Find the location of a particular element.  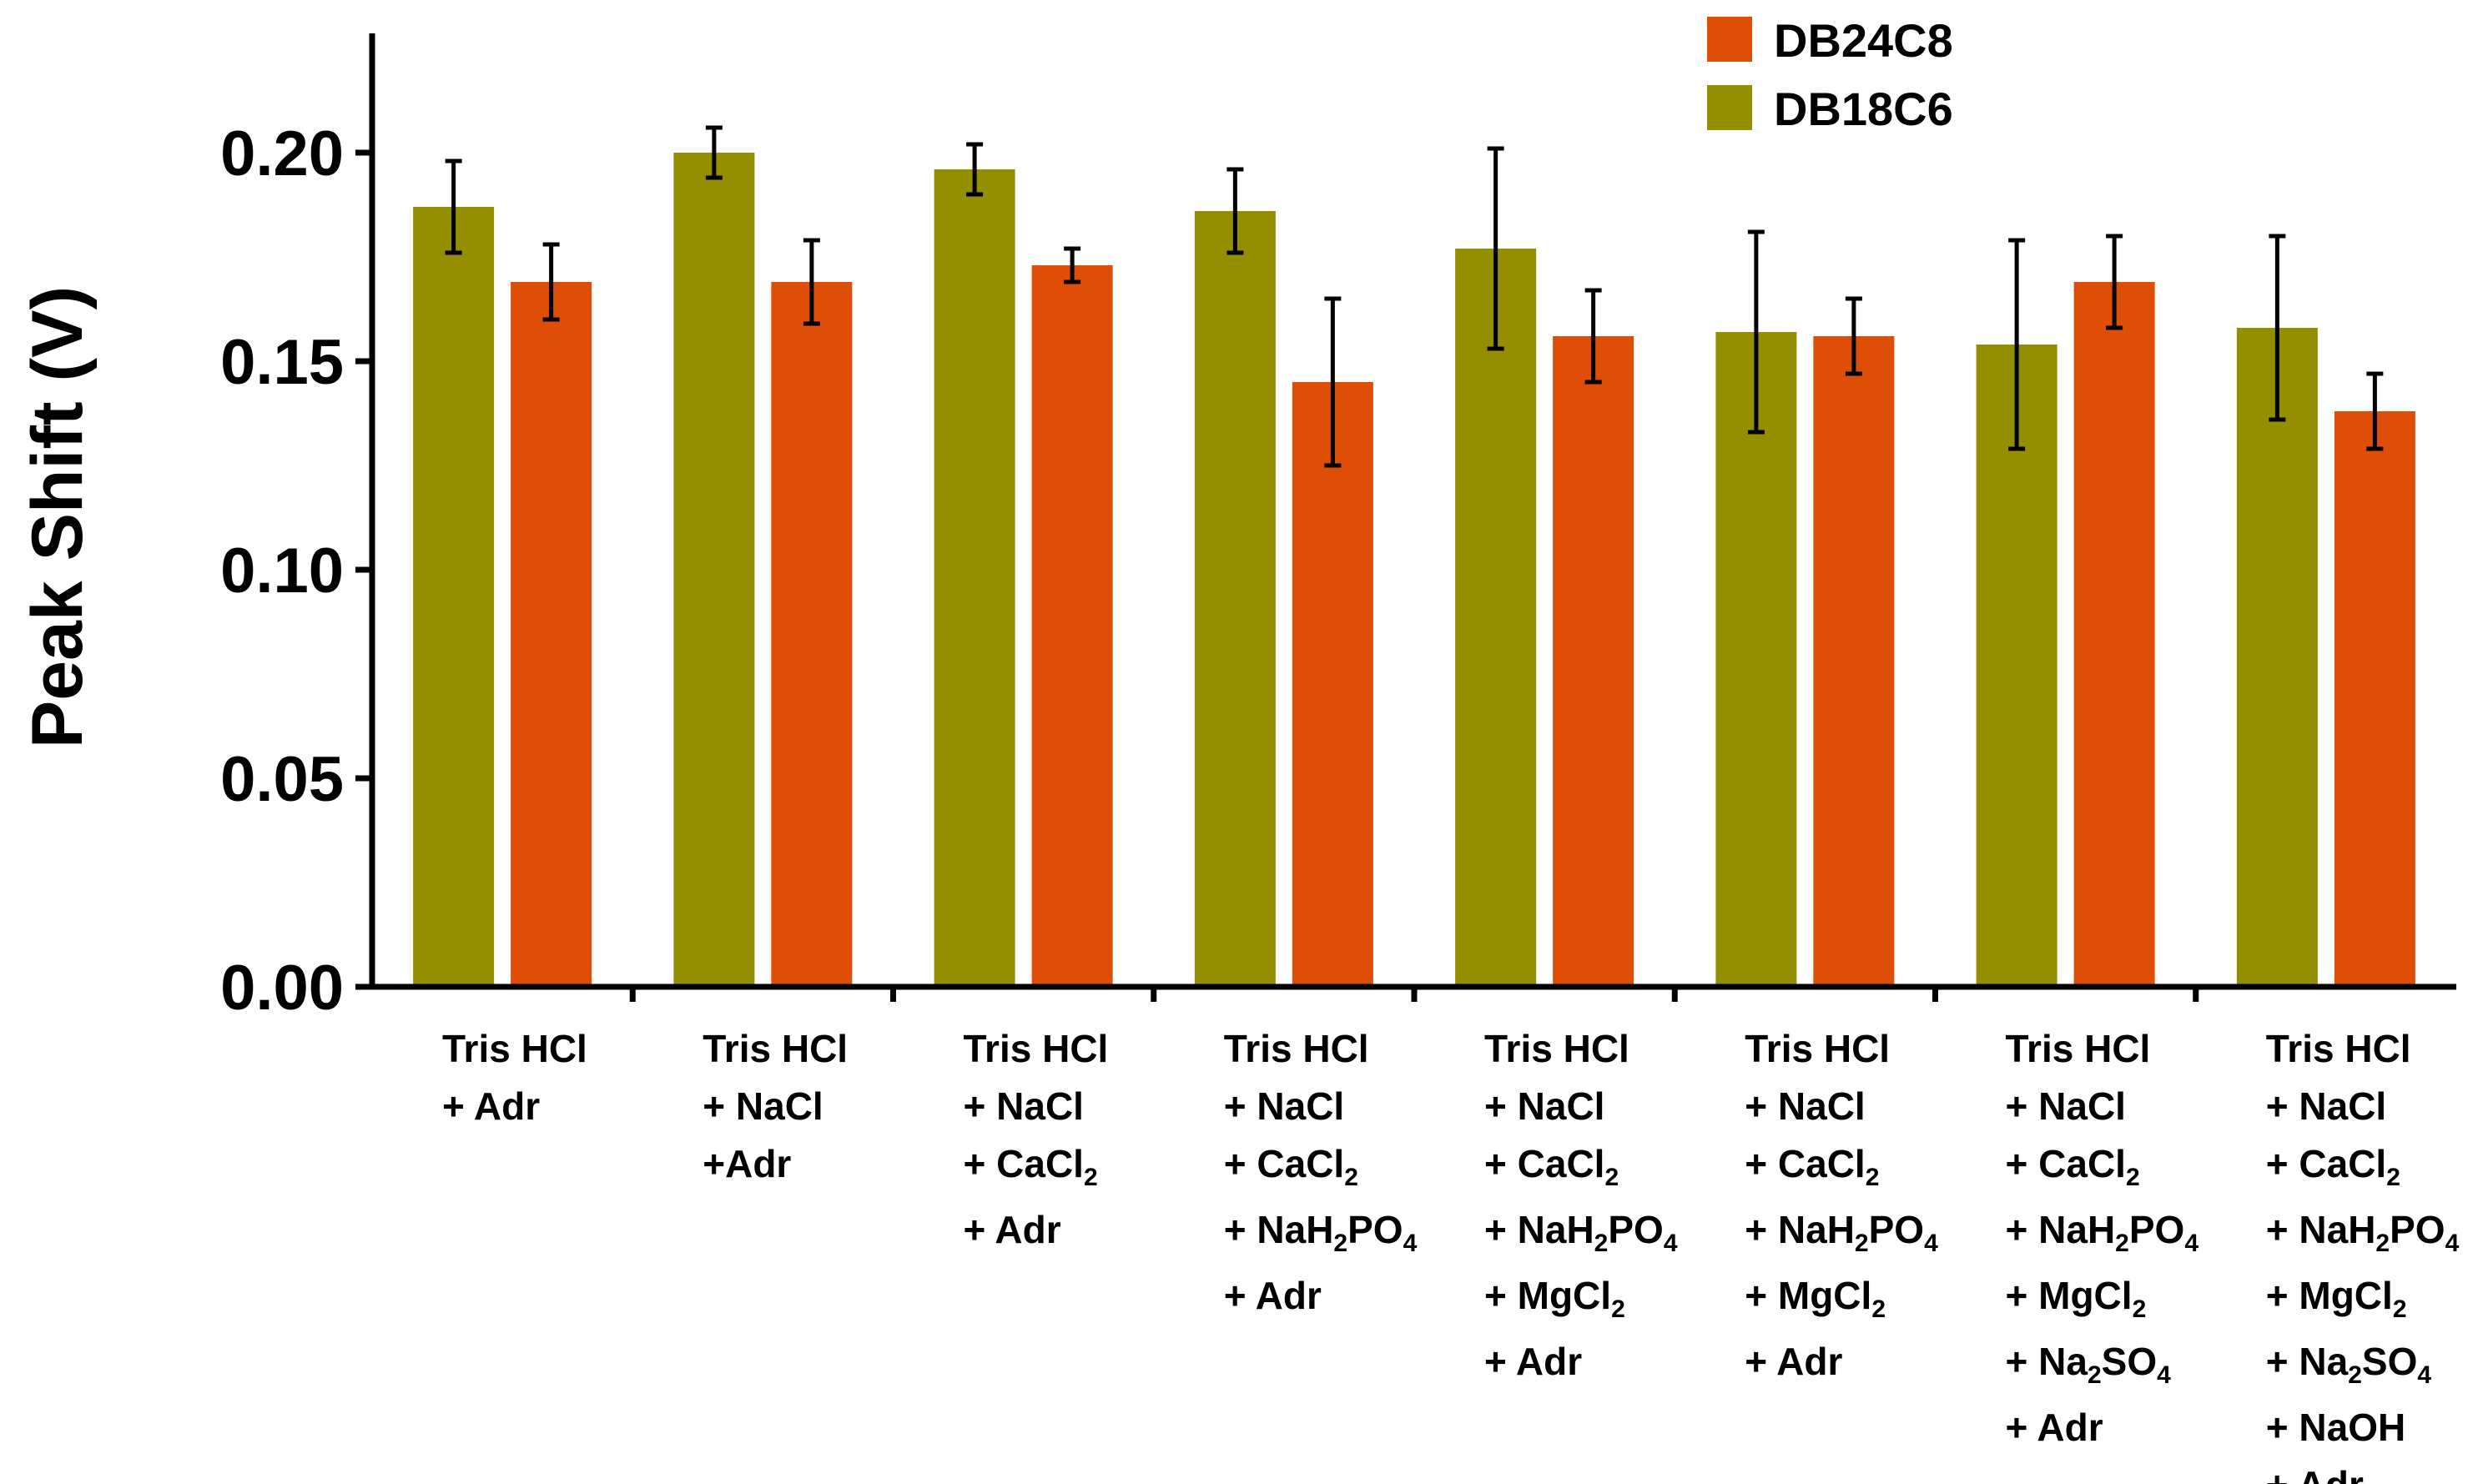

y-tick-label: 0.10 is located at coordinates (282, 571).